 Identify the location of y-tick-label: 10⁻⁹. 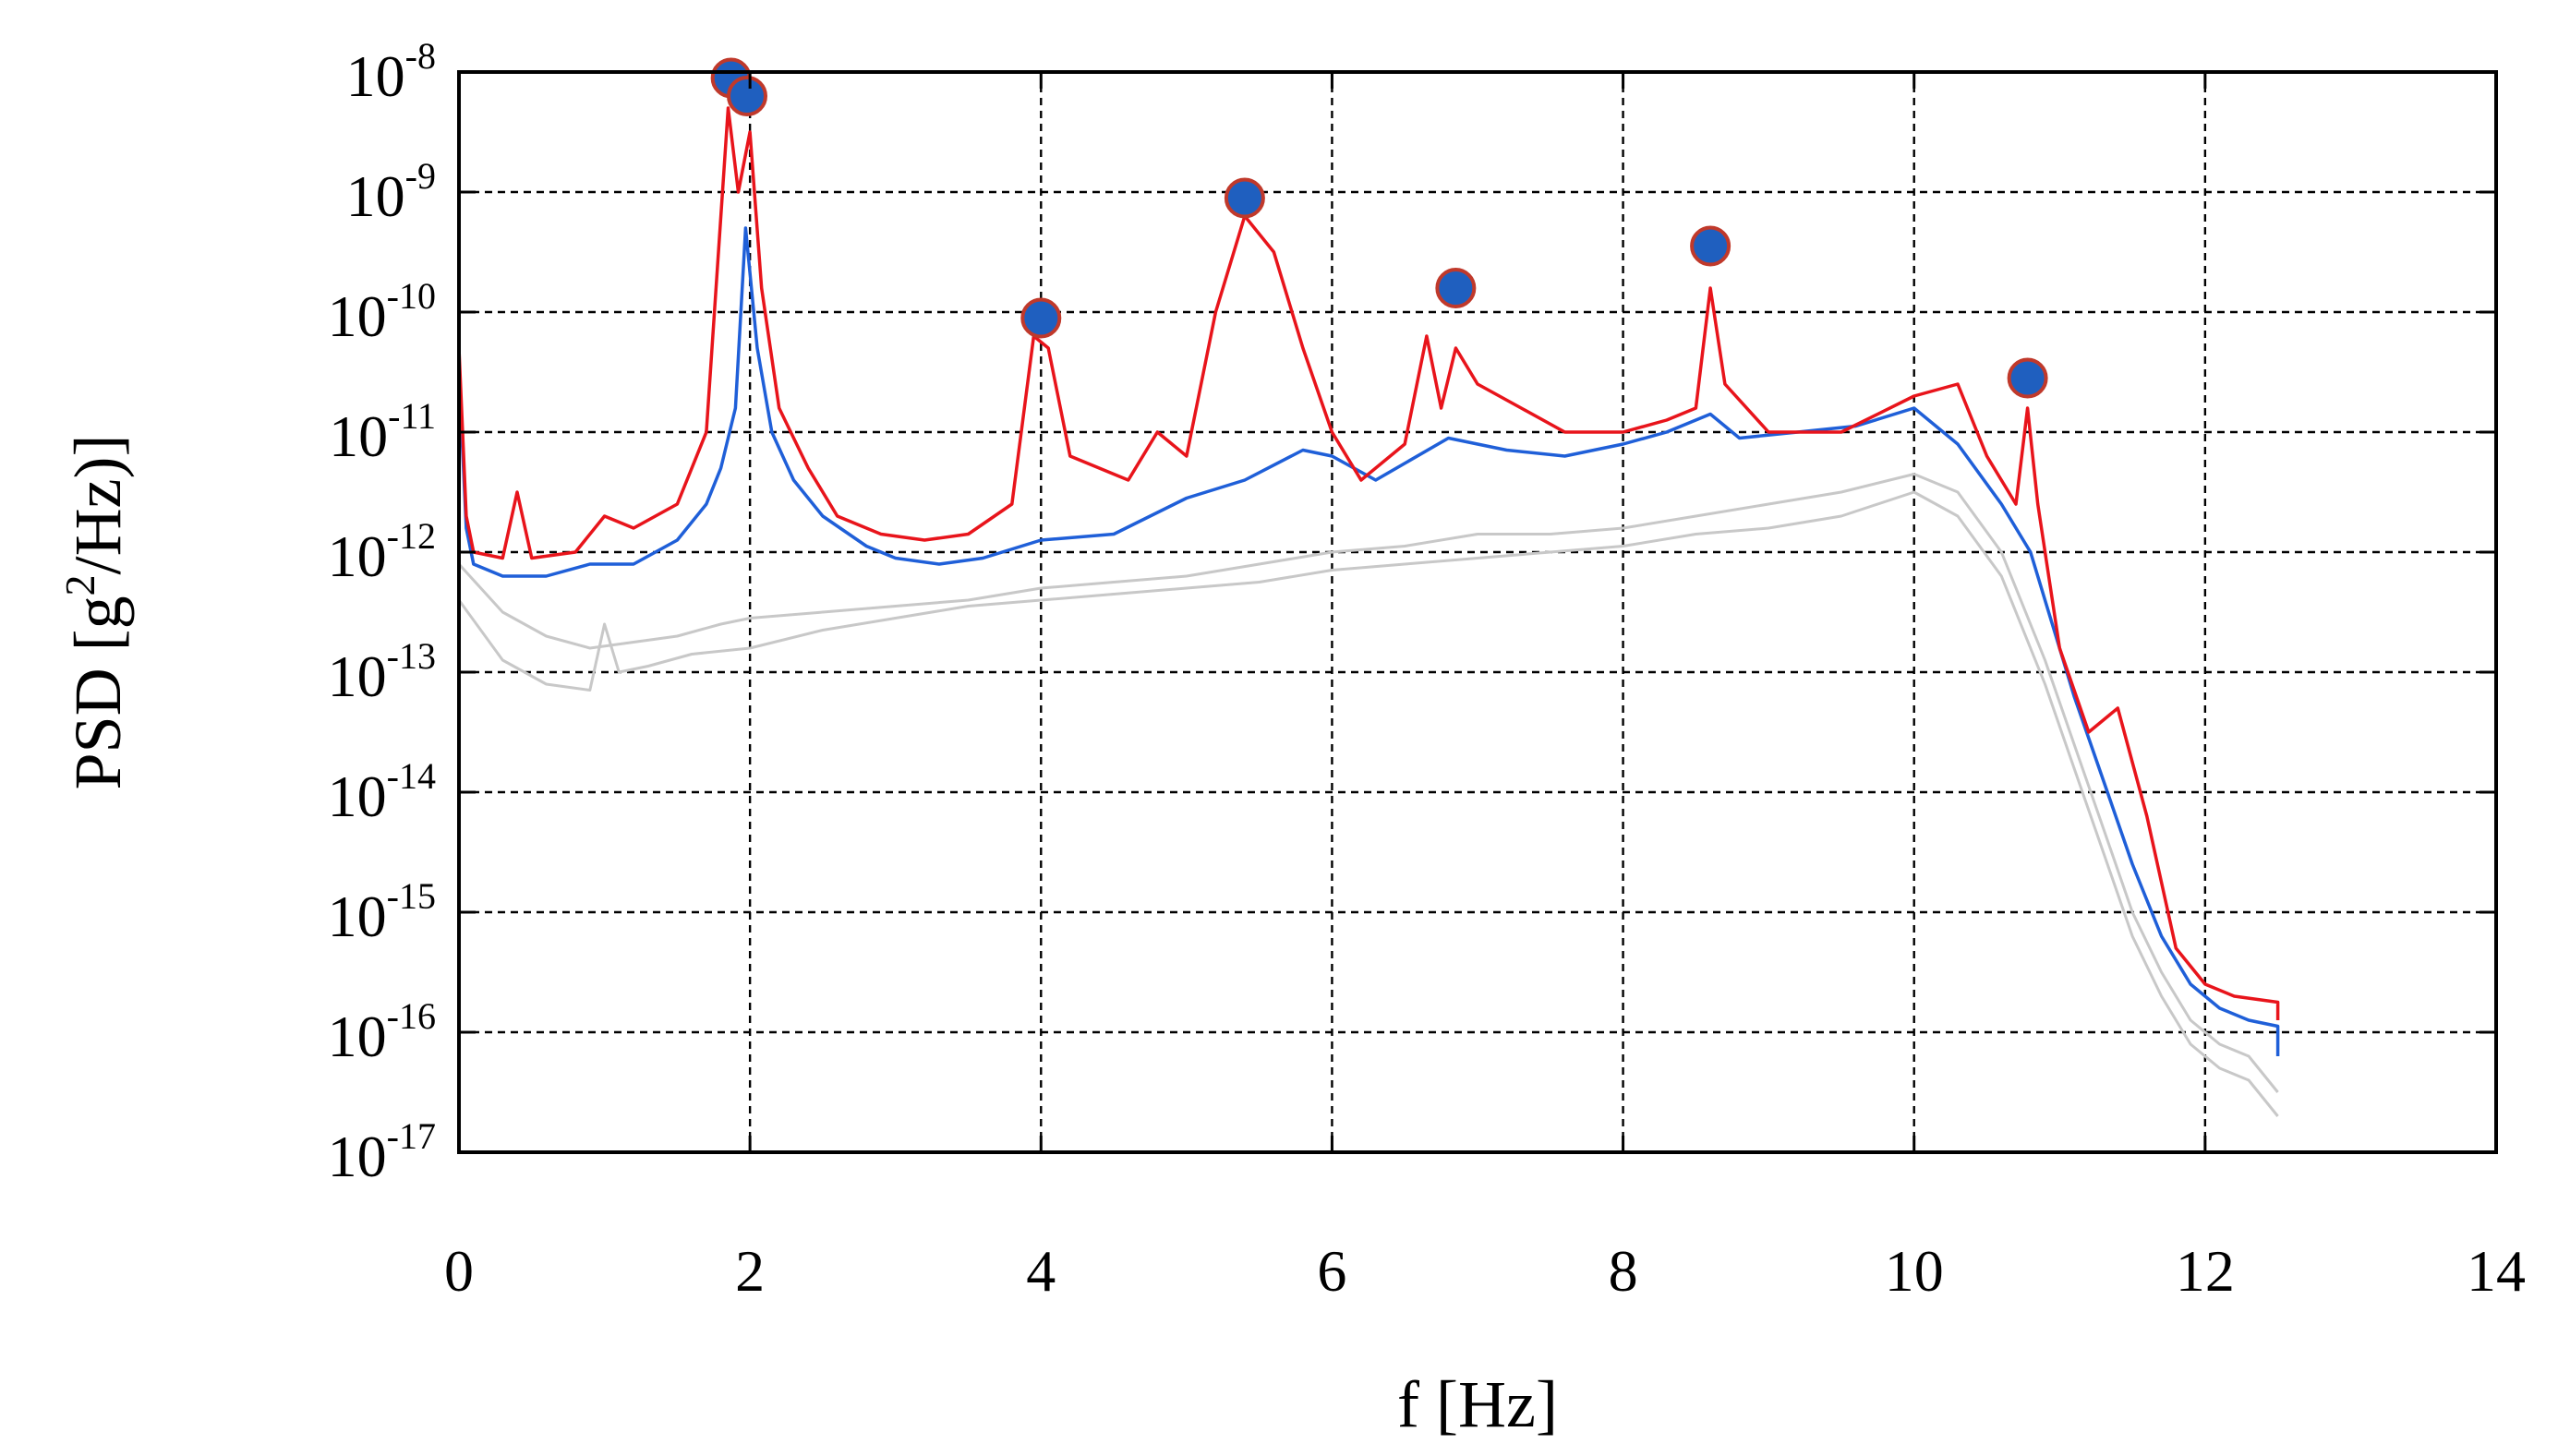
(391, 192).